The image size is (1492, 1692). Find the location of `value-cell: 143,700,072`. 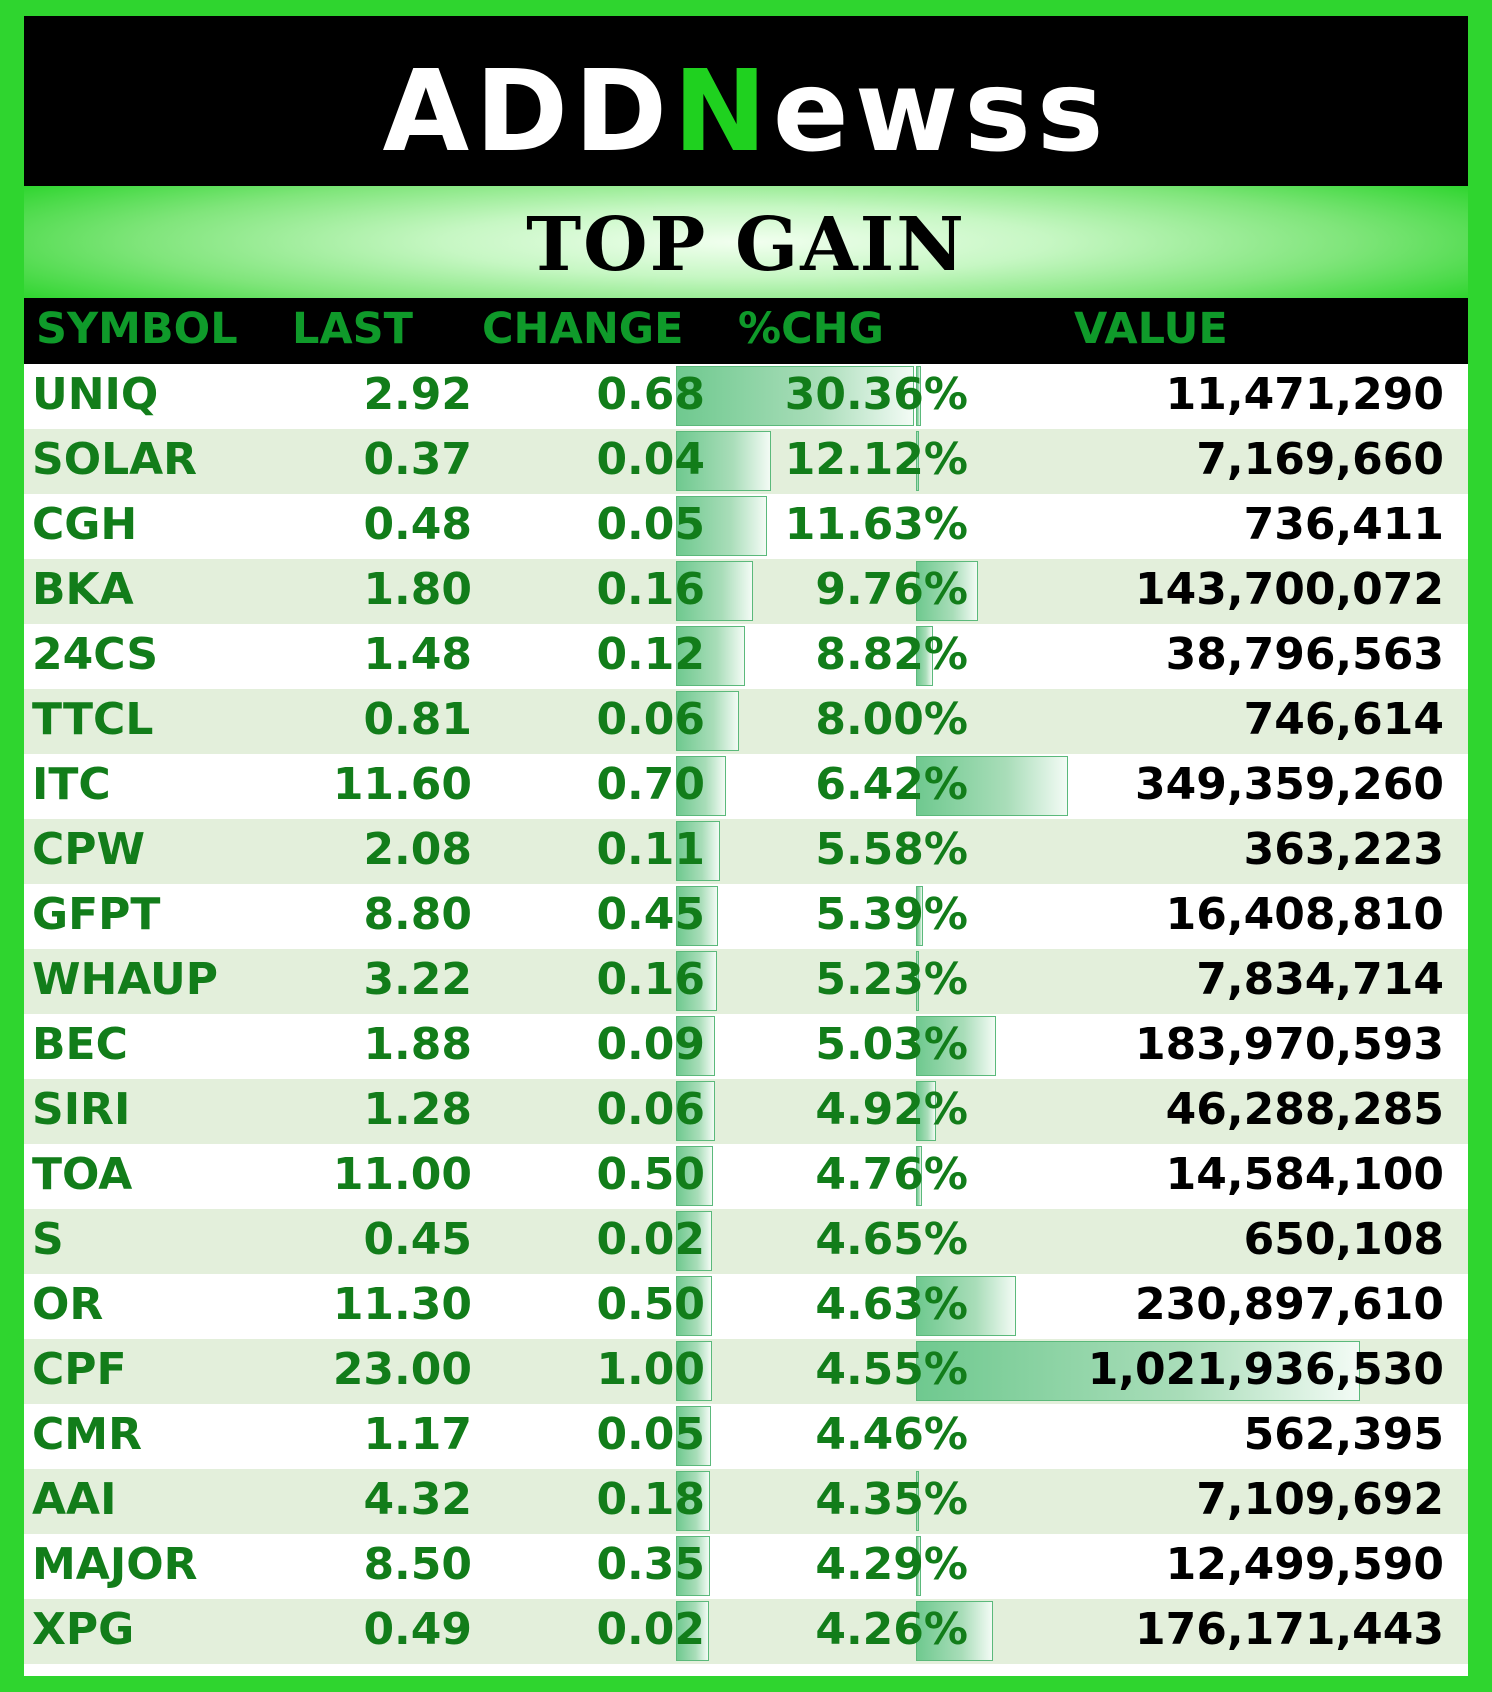

value-cell: 143,700,072 is located at coordinates (1289, 589).